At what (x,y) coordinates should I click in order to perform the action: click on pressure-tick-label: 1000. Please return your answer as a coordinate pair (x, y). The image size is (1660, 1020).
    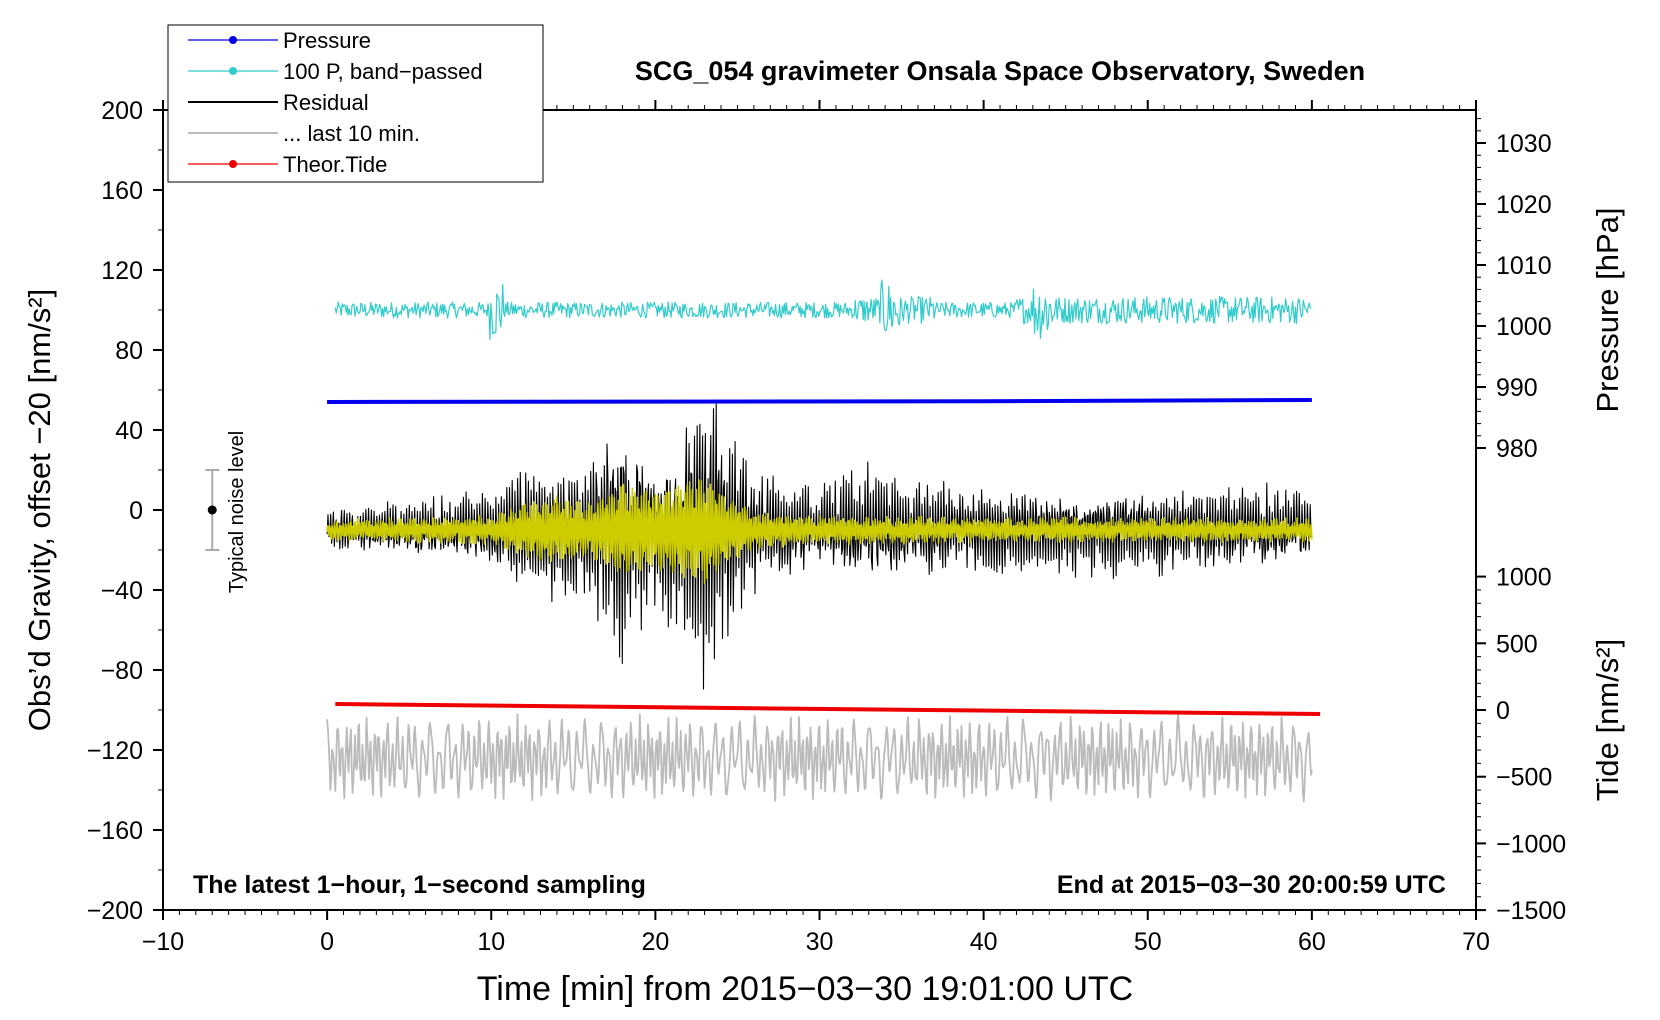
    Looking at the image, I should click on (1524, 327).